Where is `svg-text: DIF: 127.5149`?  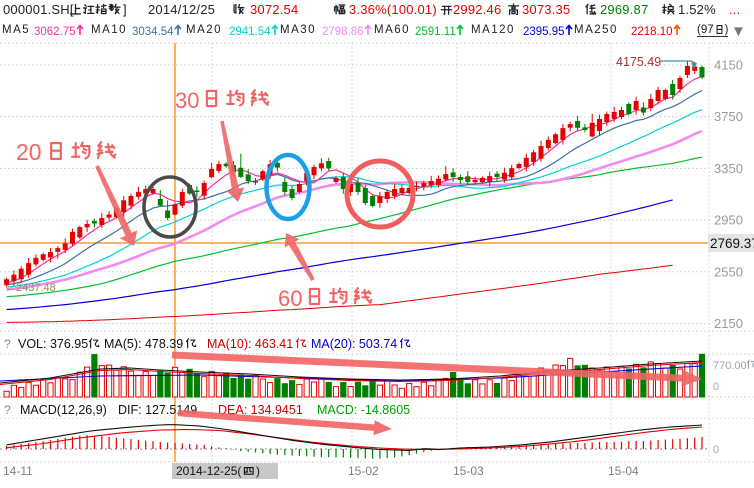
svg-text: DIF: 127.5149 is located at coordinates (157, 410).